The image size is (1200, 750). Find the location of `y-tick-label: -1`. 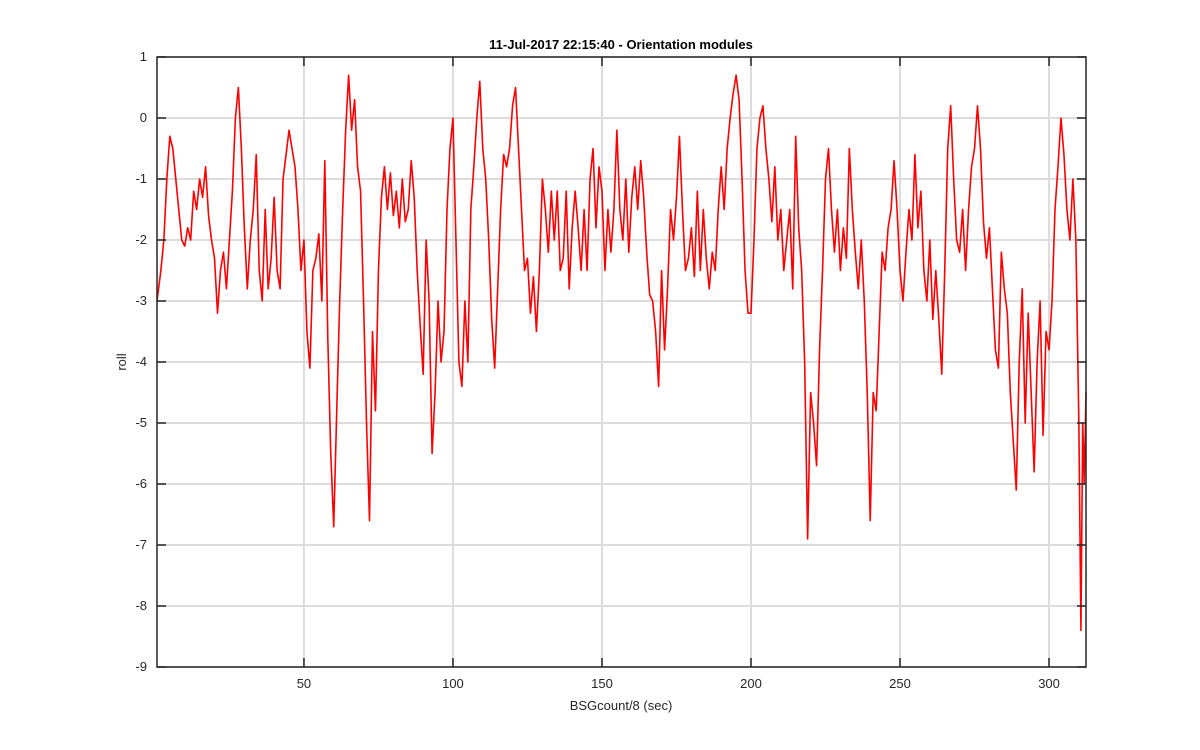

y-tick-label: -1 is located at coordinates (141, 178).